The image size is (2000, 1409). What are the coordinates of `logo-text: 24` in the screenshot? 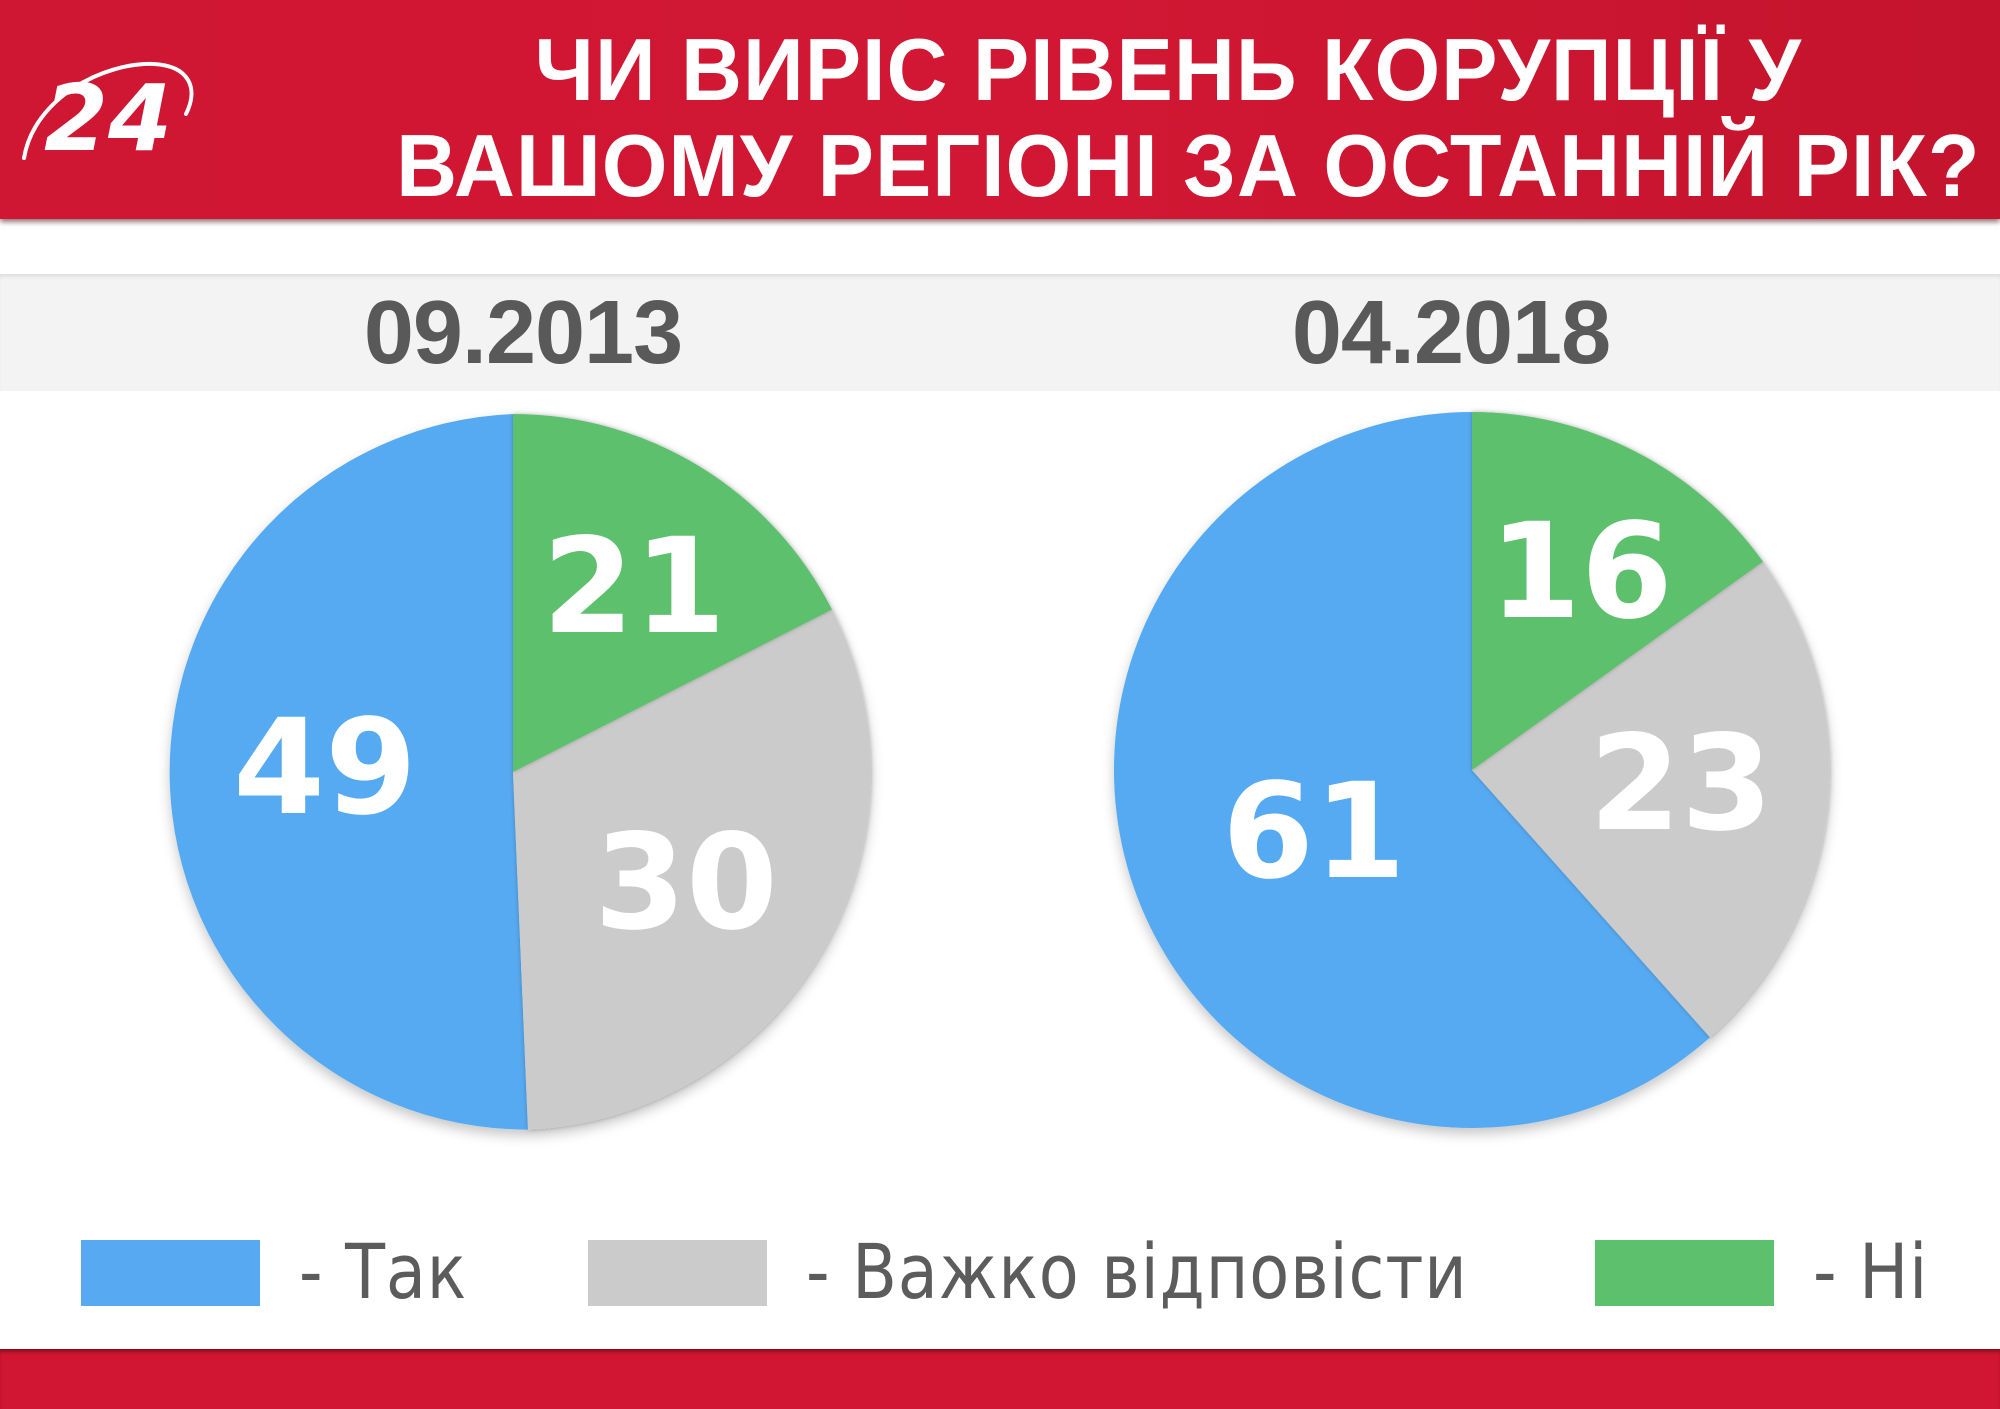 It's located at (108, 117).